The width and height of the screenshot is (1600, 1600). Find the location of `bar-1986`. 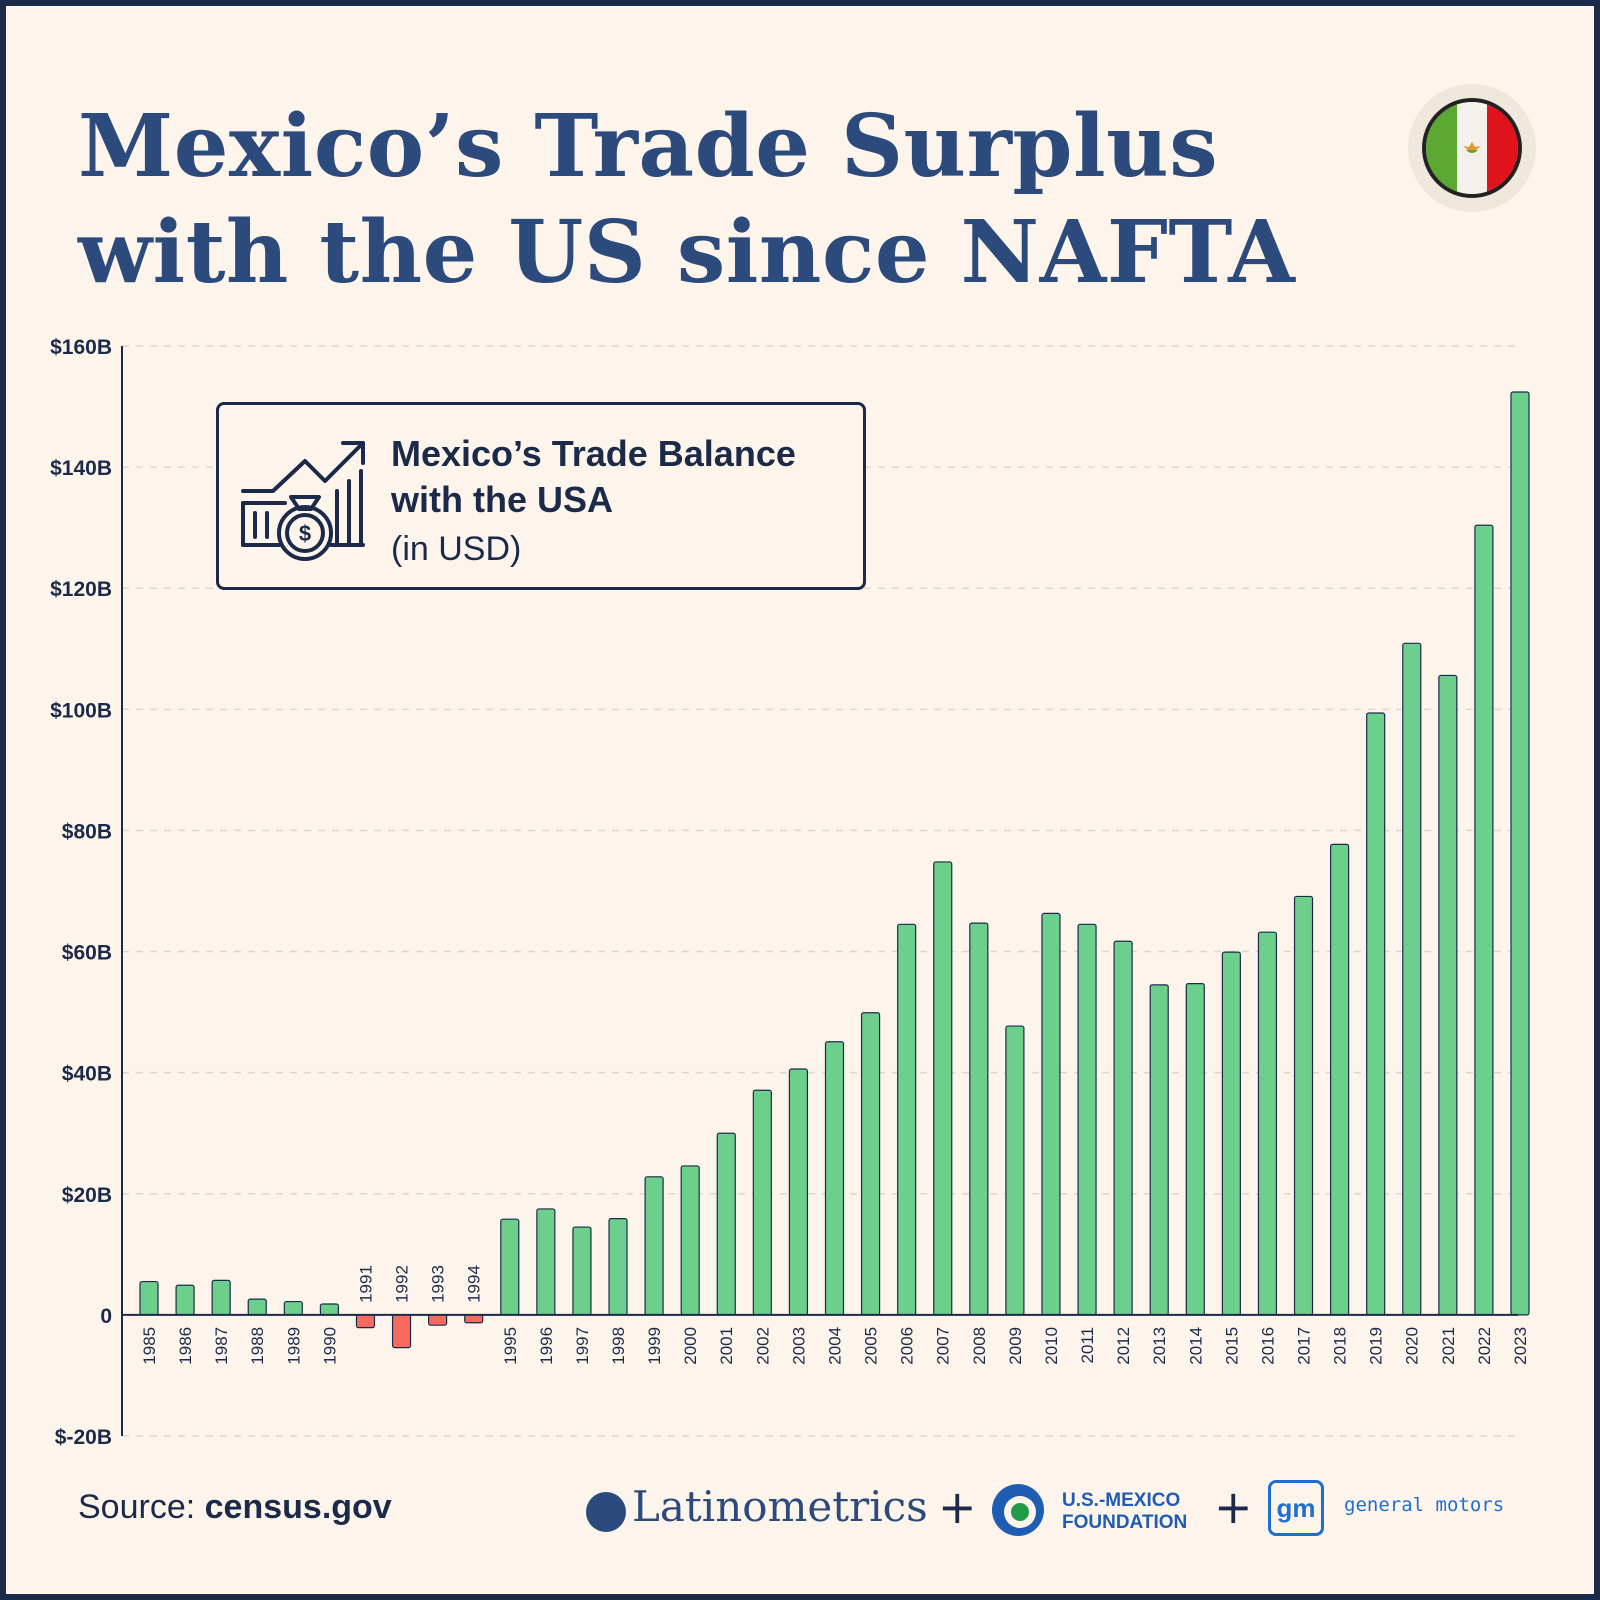

bar-1986 is located at coordinates (185, 1300).